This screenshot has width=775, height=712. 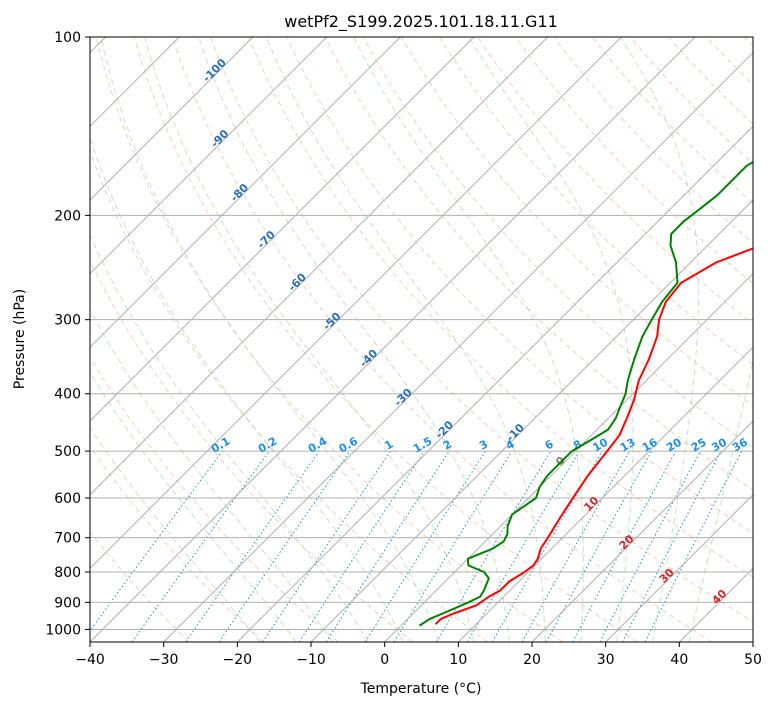 What do you see at coordinates (421, 689) in the screenshot?
I see `x-axis-label: Temperature (°C)` at bounding box center [421, 689].